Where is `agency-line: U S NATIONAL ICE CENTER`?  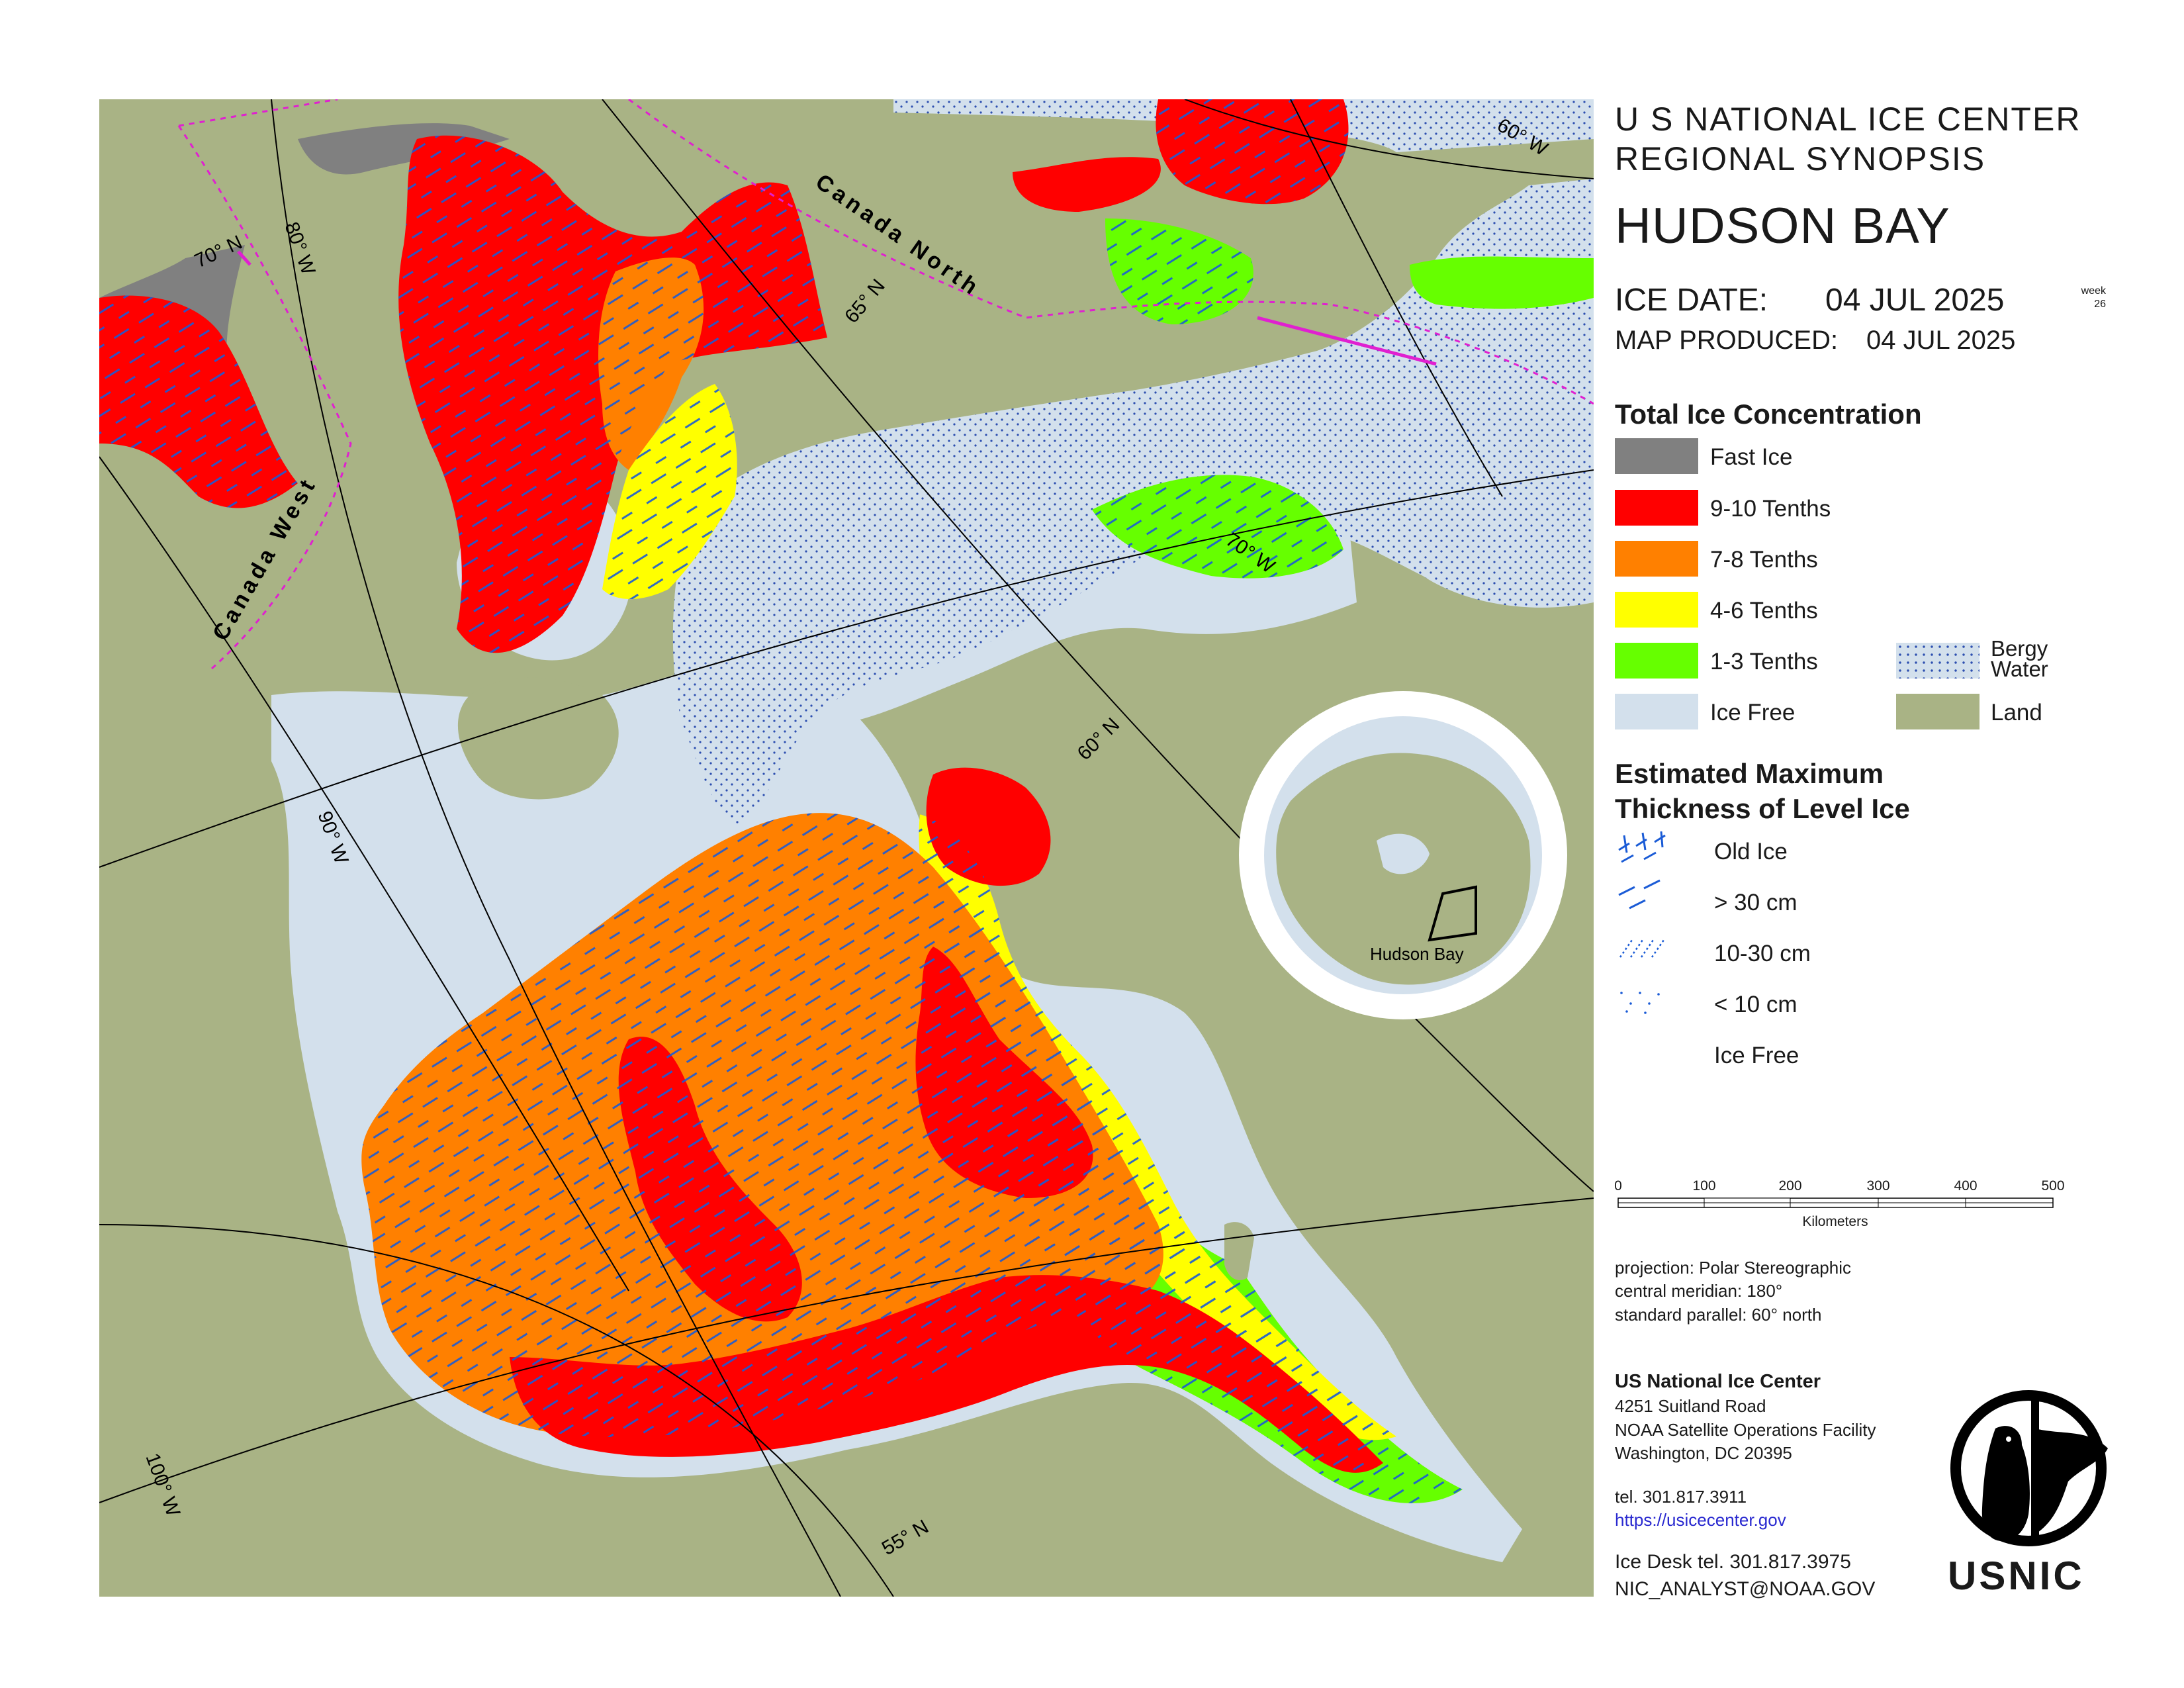
agency-line: U S NATIONAL ICE CENTER is located at coordinates (1848, 119).